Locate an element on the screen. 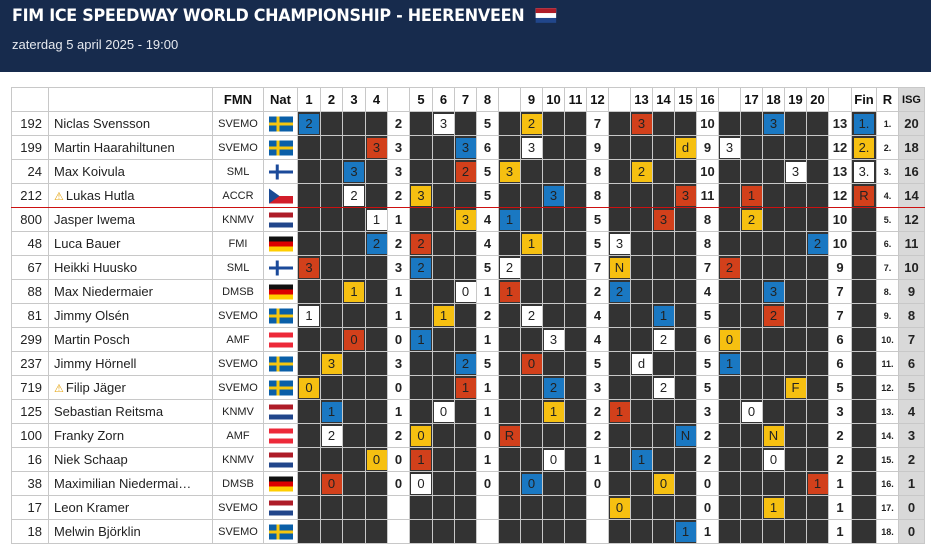 Image resolution: width=931 pixels, height=553 pixels. rider-total-points: 3 is located at coordinates (911, 435).